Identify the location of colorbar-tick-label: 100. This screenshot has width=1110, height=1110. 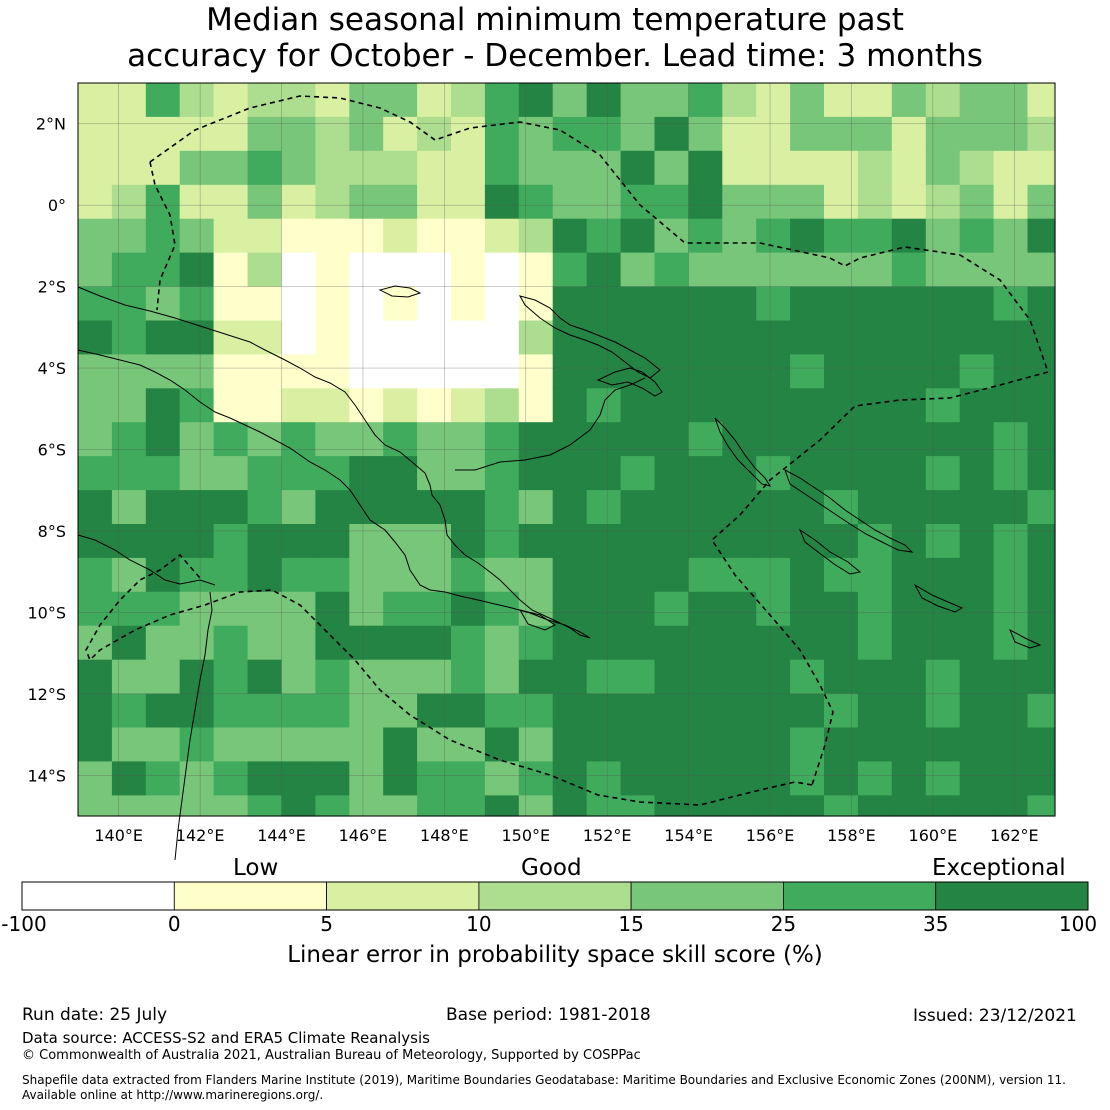
(1078, 924).